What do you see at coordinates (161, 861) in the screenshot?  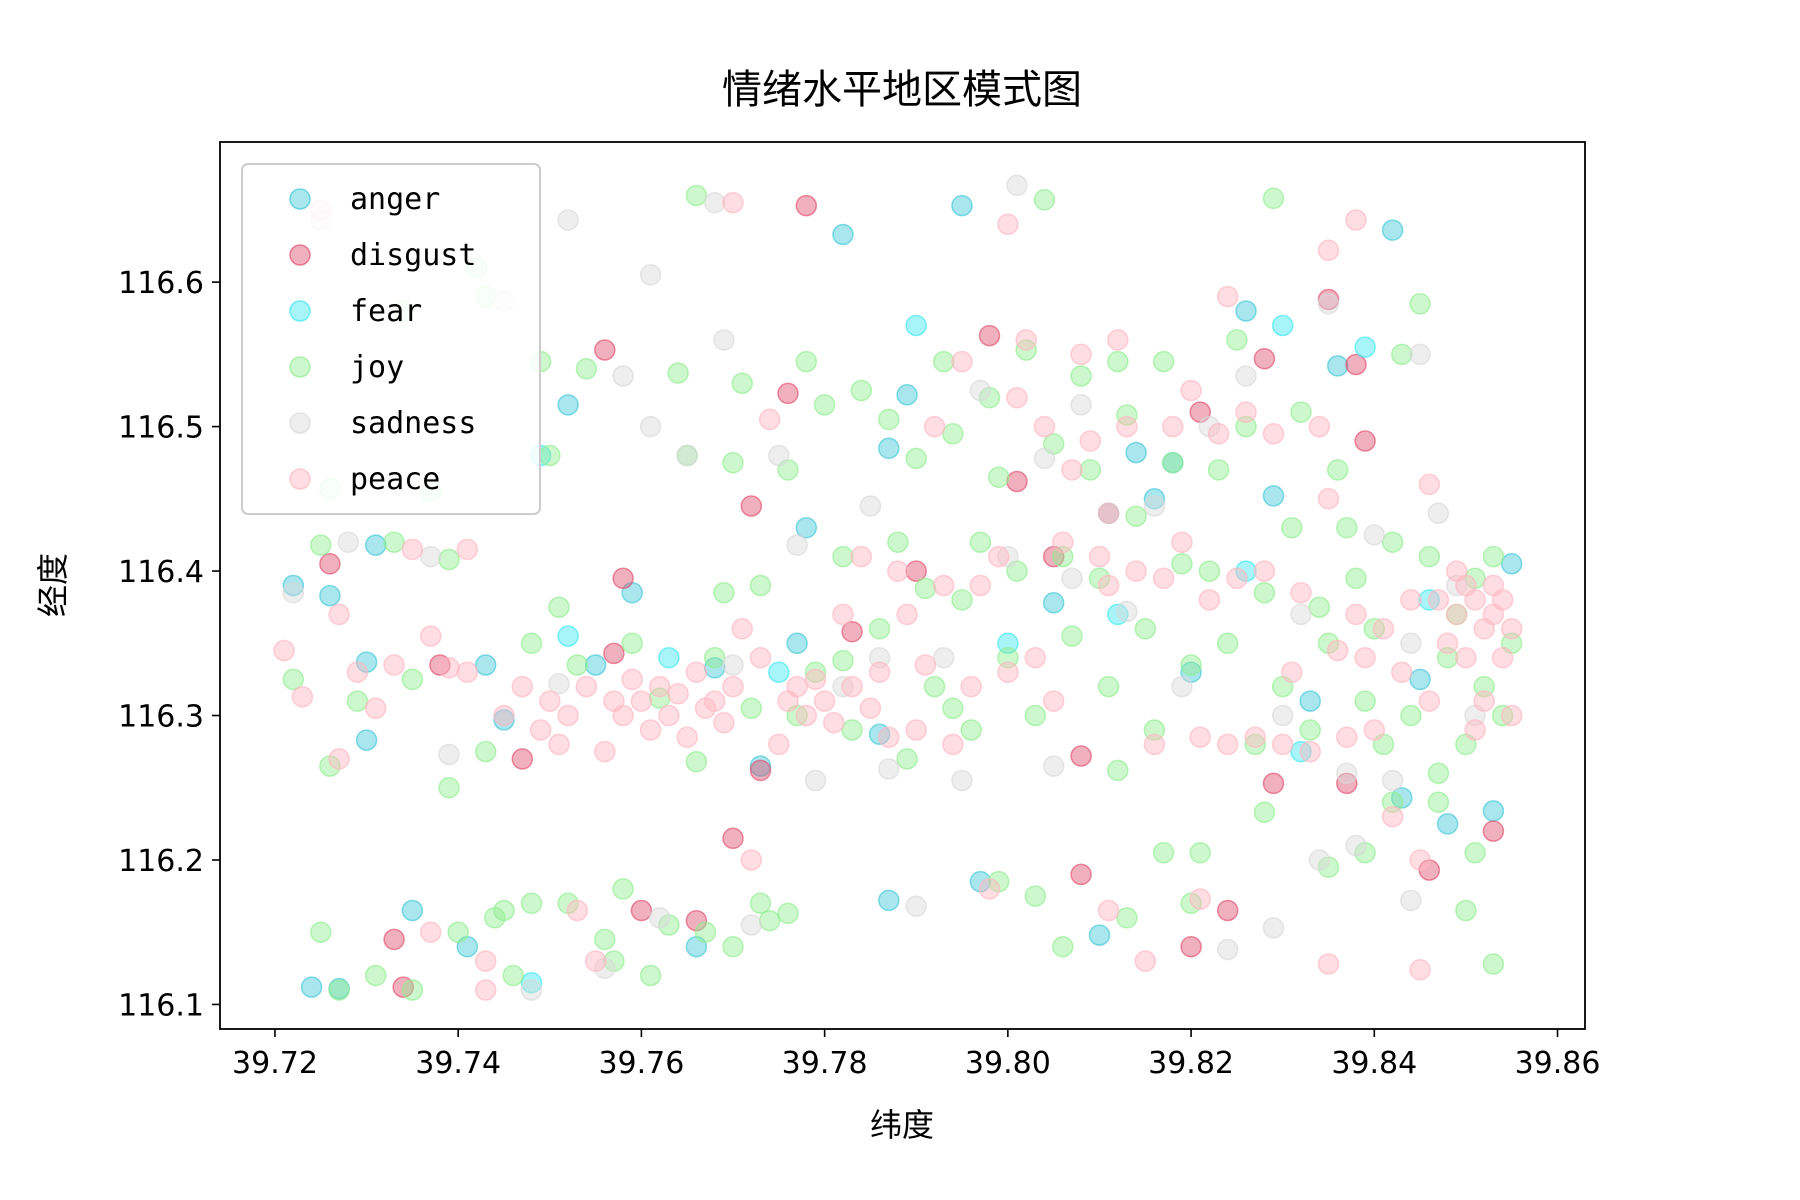 I see `y-tick-label: 116.2` at bounding box center [161, 861].